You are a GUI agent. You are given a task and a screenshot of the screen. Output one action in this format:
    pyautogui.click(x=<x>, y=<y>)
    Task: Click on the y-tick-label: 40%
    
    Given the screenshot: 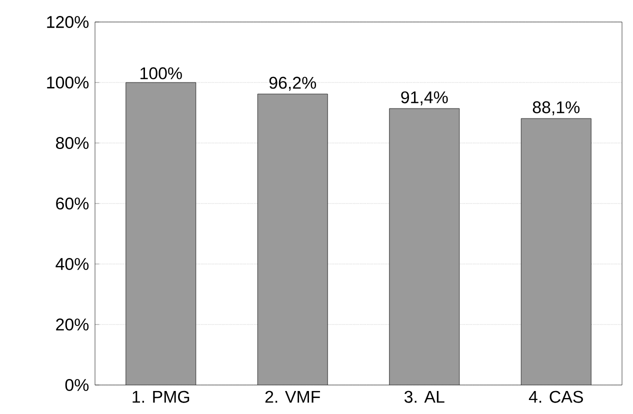 What is the action you would take?
    pyautogui.click(x=72, y=264)
    